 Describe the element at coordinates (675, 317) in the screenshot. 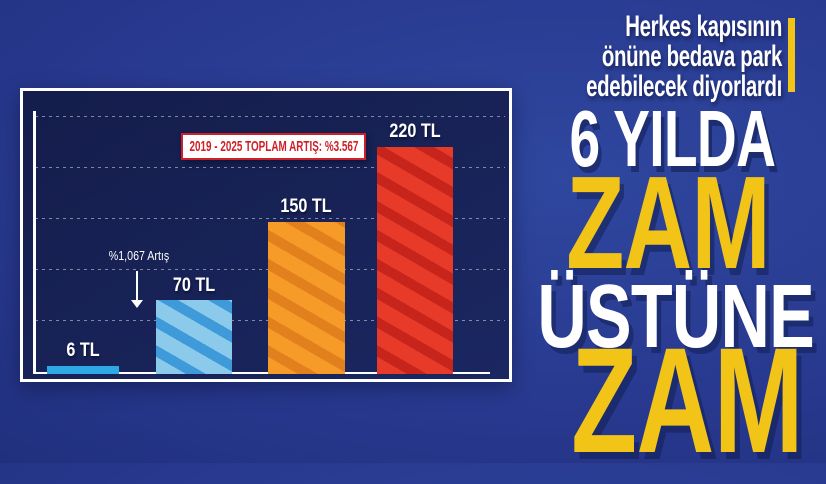

I see `big-word-ustune: ÜSTÜNE` at that location.